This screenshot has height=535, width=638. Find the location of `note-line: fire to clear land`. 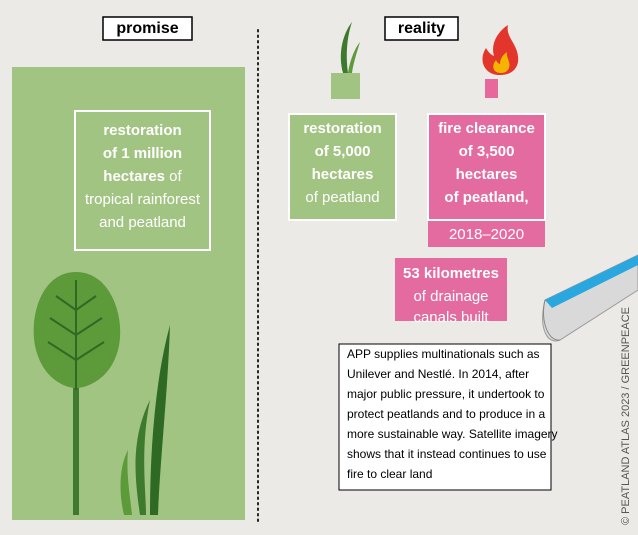

note-line: fire to clear land is located at coordinates (389, 474).